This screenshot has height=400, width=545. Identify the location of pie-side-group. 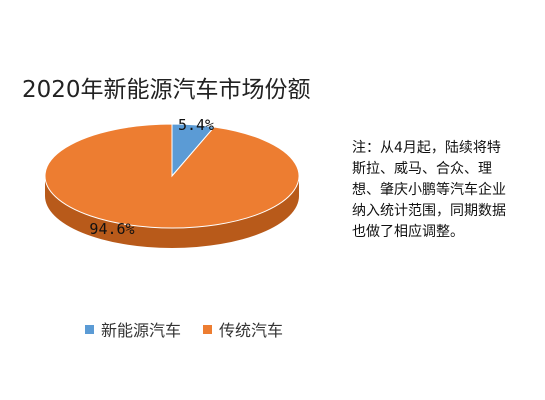
(172, 212).